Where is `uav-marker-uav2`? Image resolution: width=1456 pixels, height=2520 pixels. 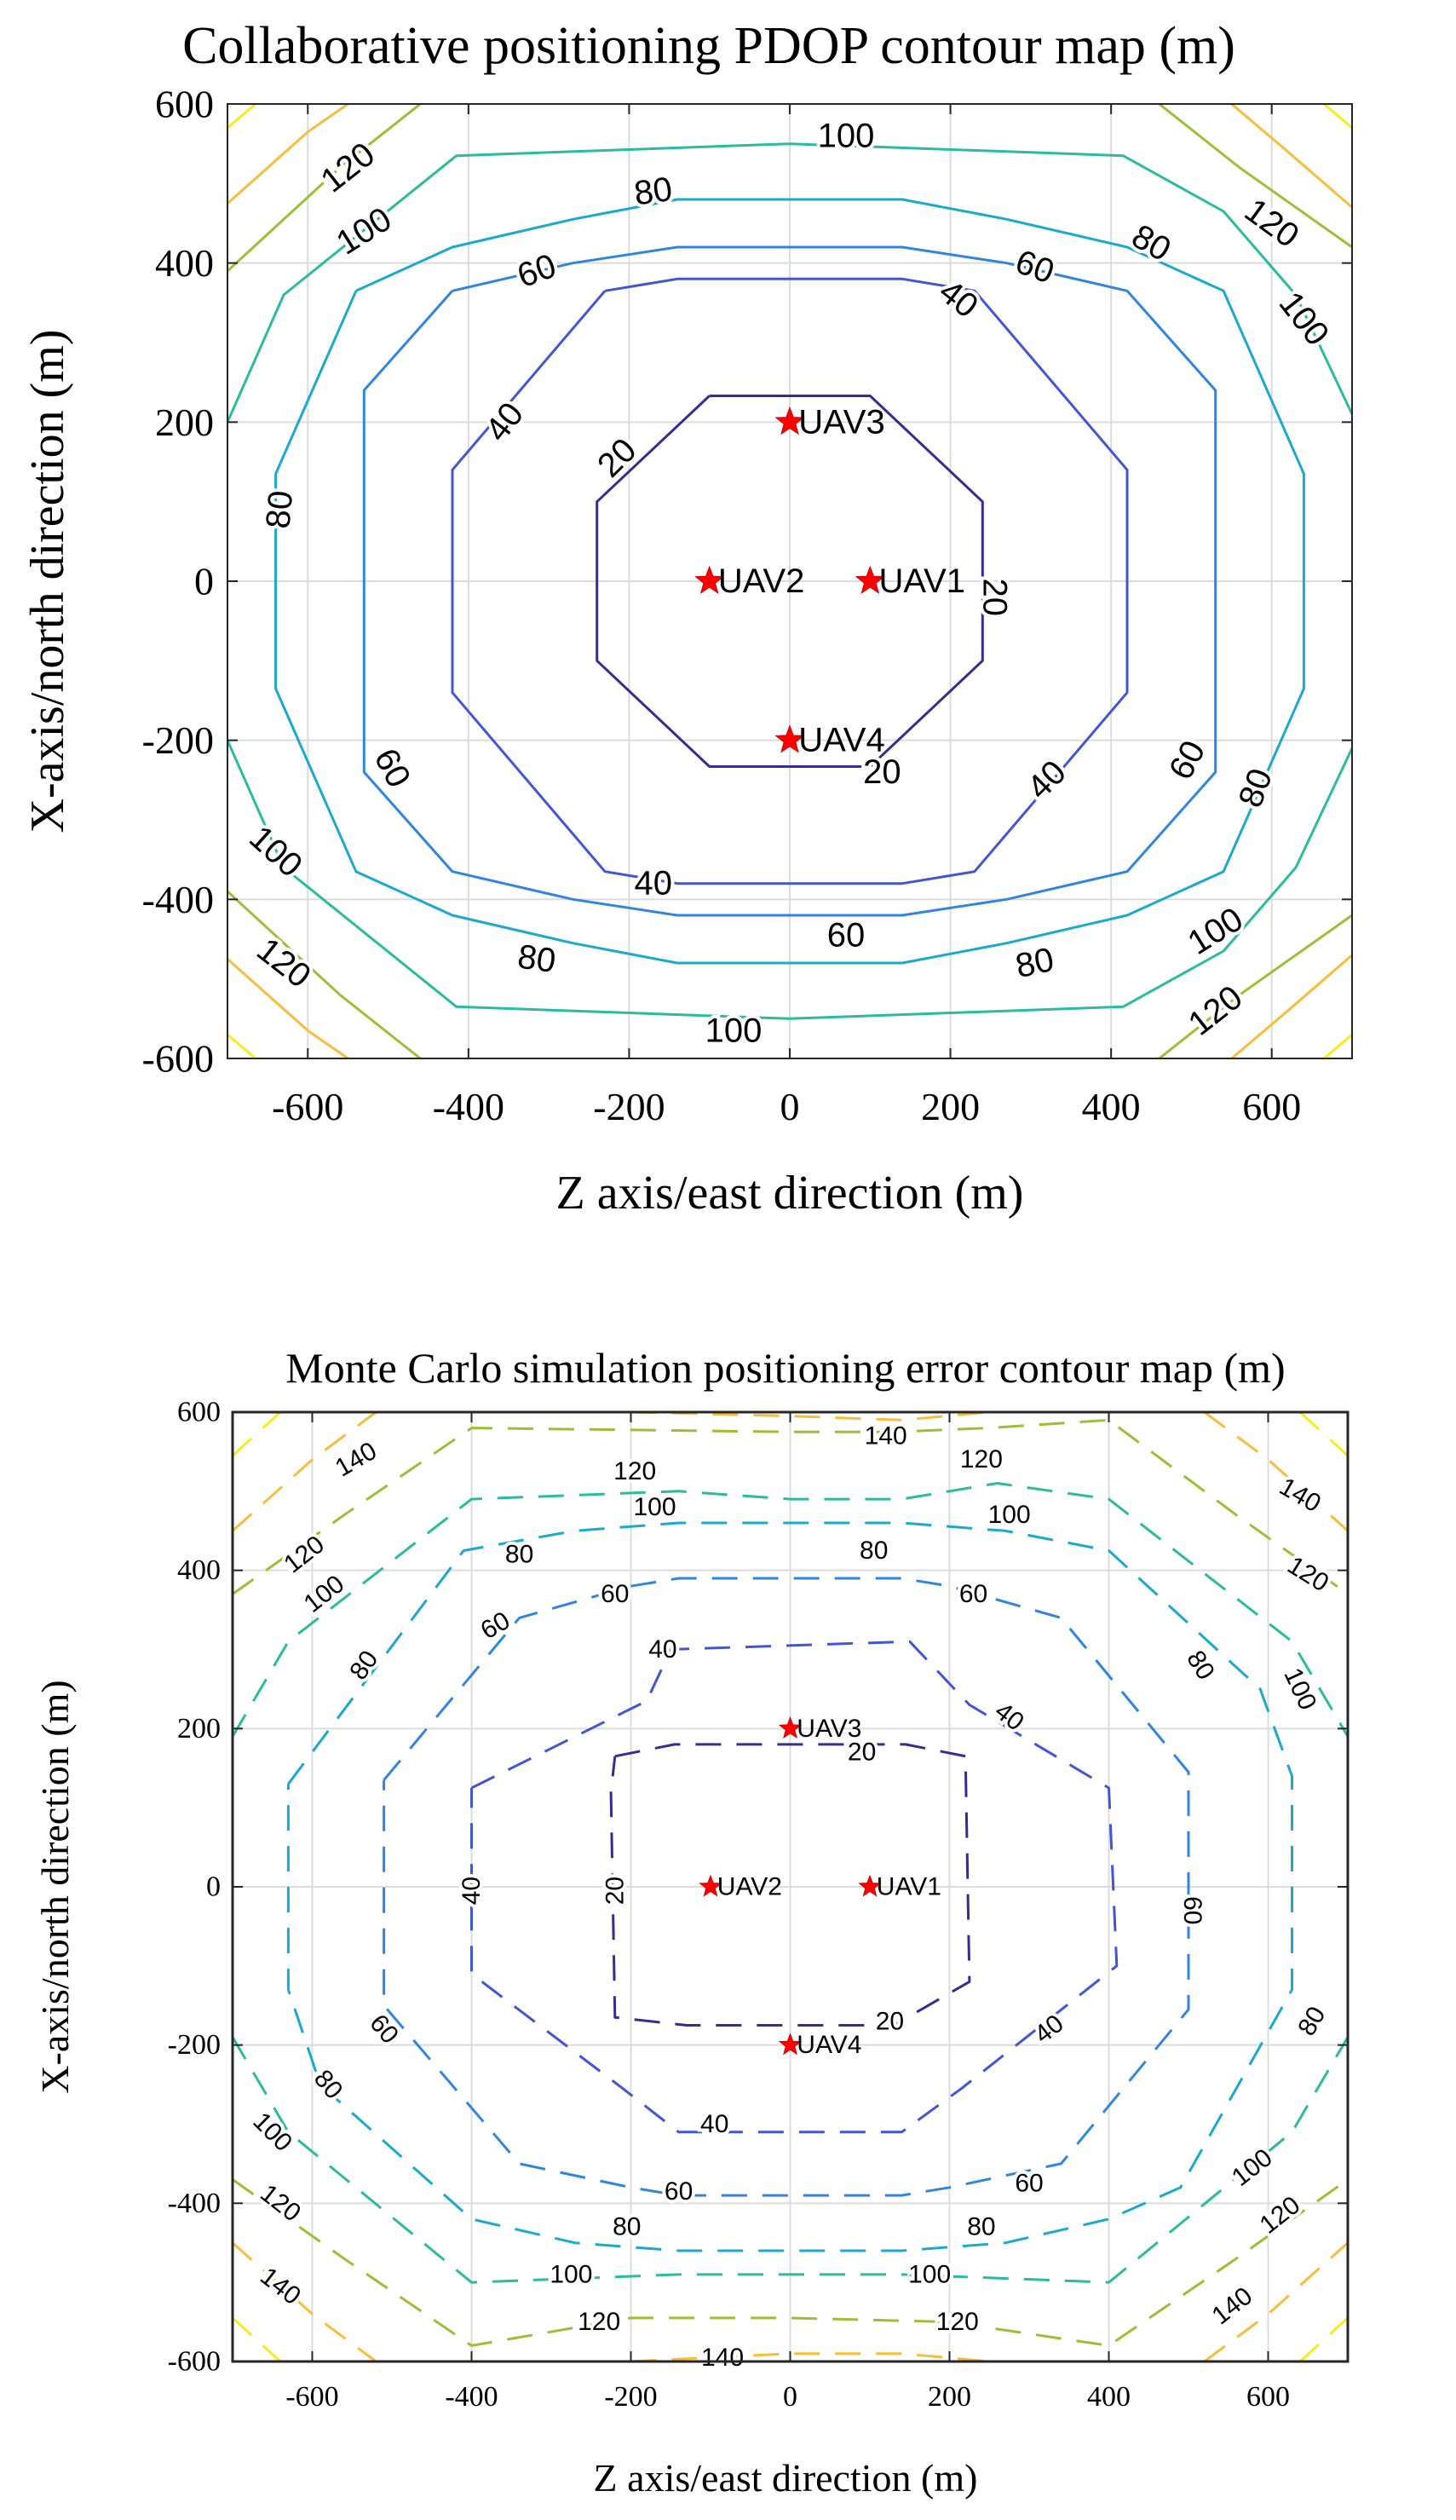
uav-marker-uav2 is located at coordinates (710, 579).